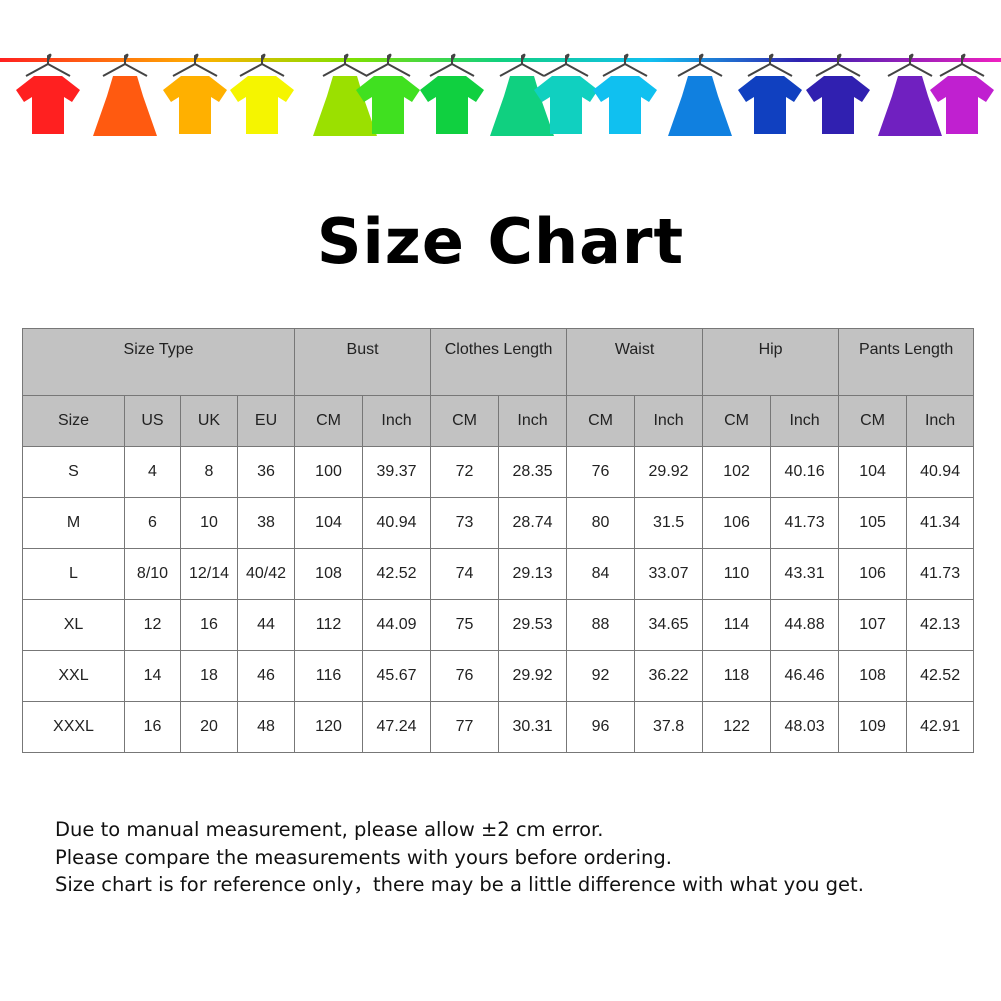  I want to click on table-cell: 72, so click(465, 472).